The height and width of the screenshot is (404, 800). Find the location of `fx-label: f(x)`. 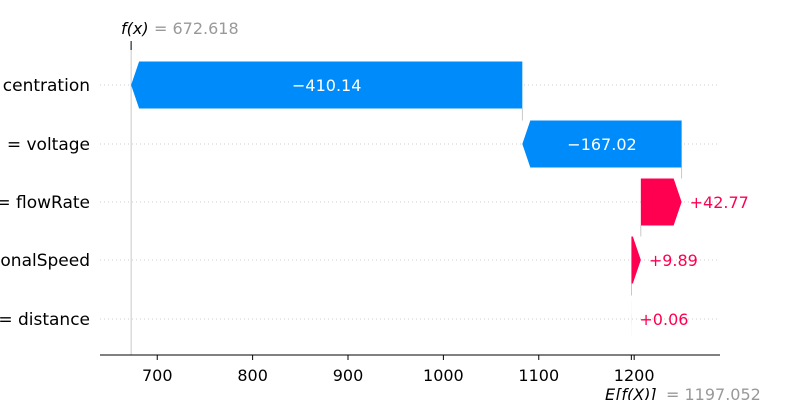

fx-label: f(x) is located at coordinates (135, 28).